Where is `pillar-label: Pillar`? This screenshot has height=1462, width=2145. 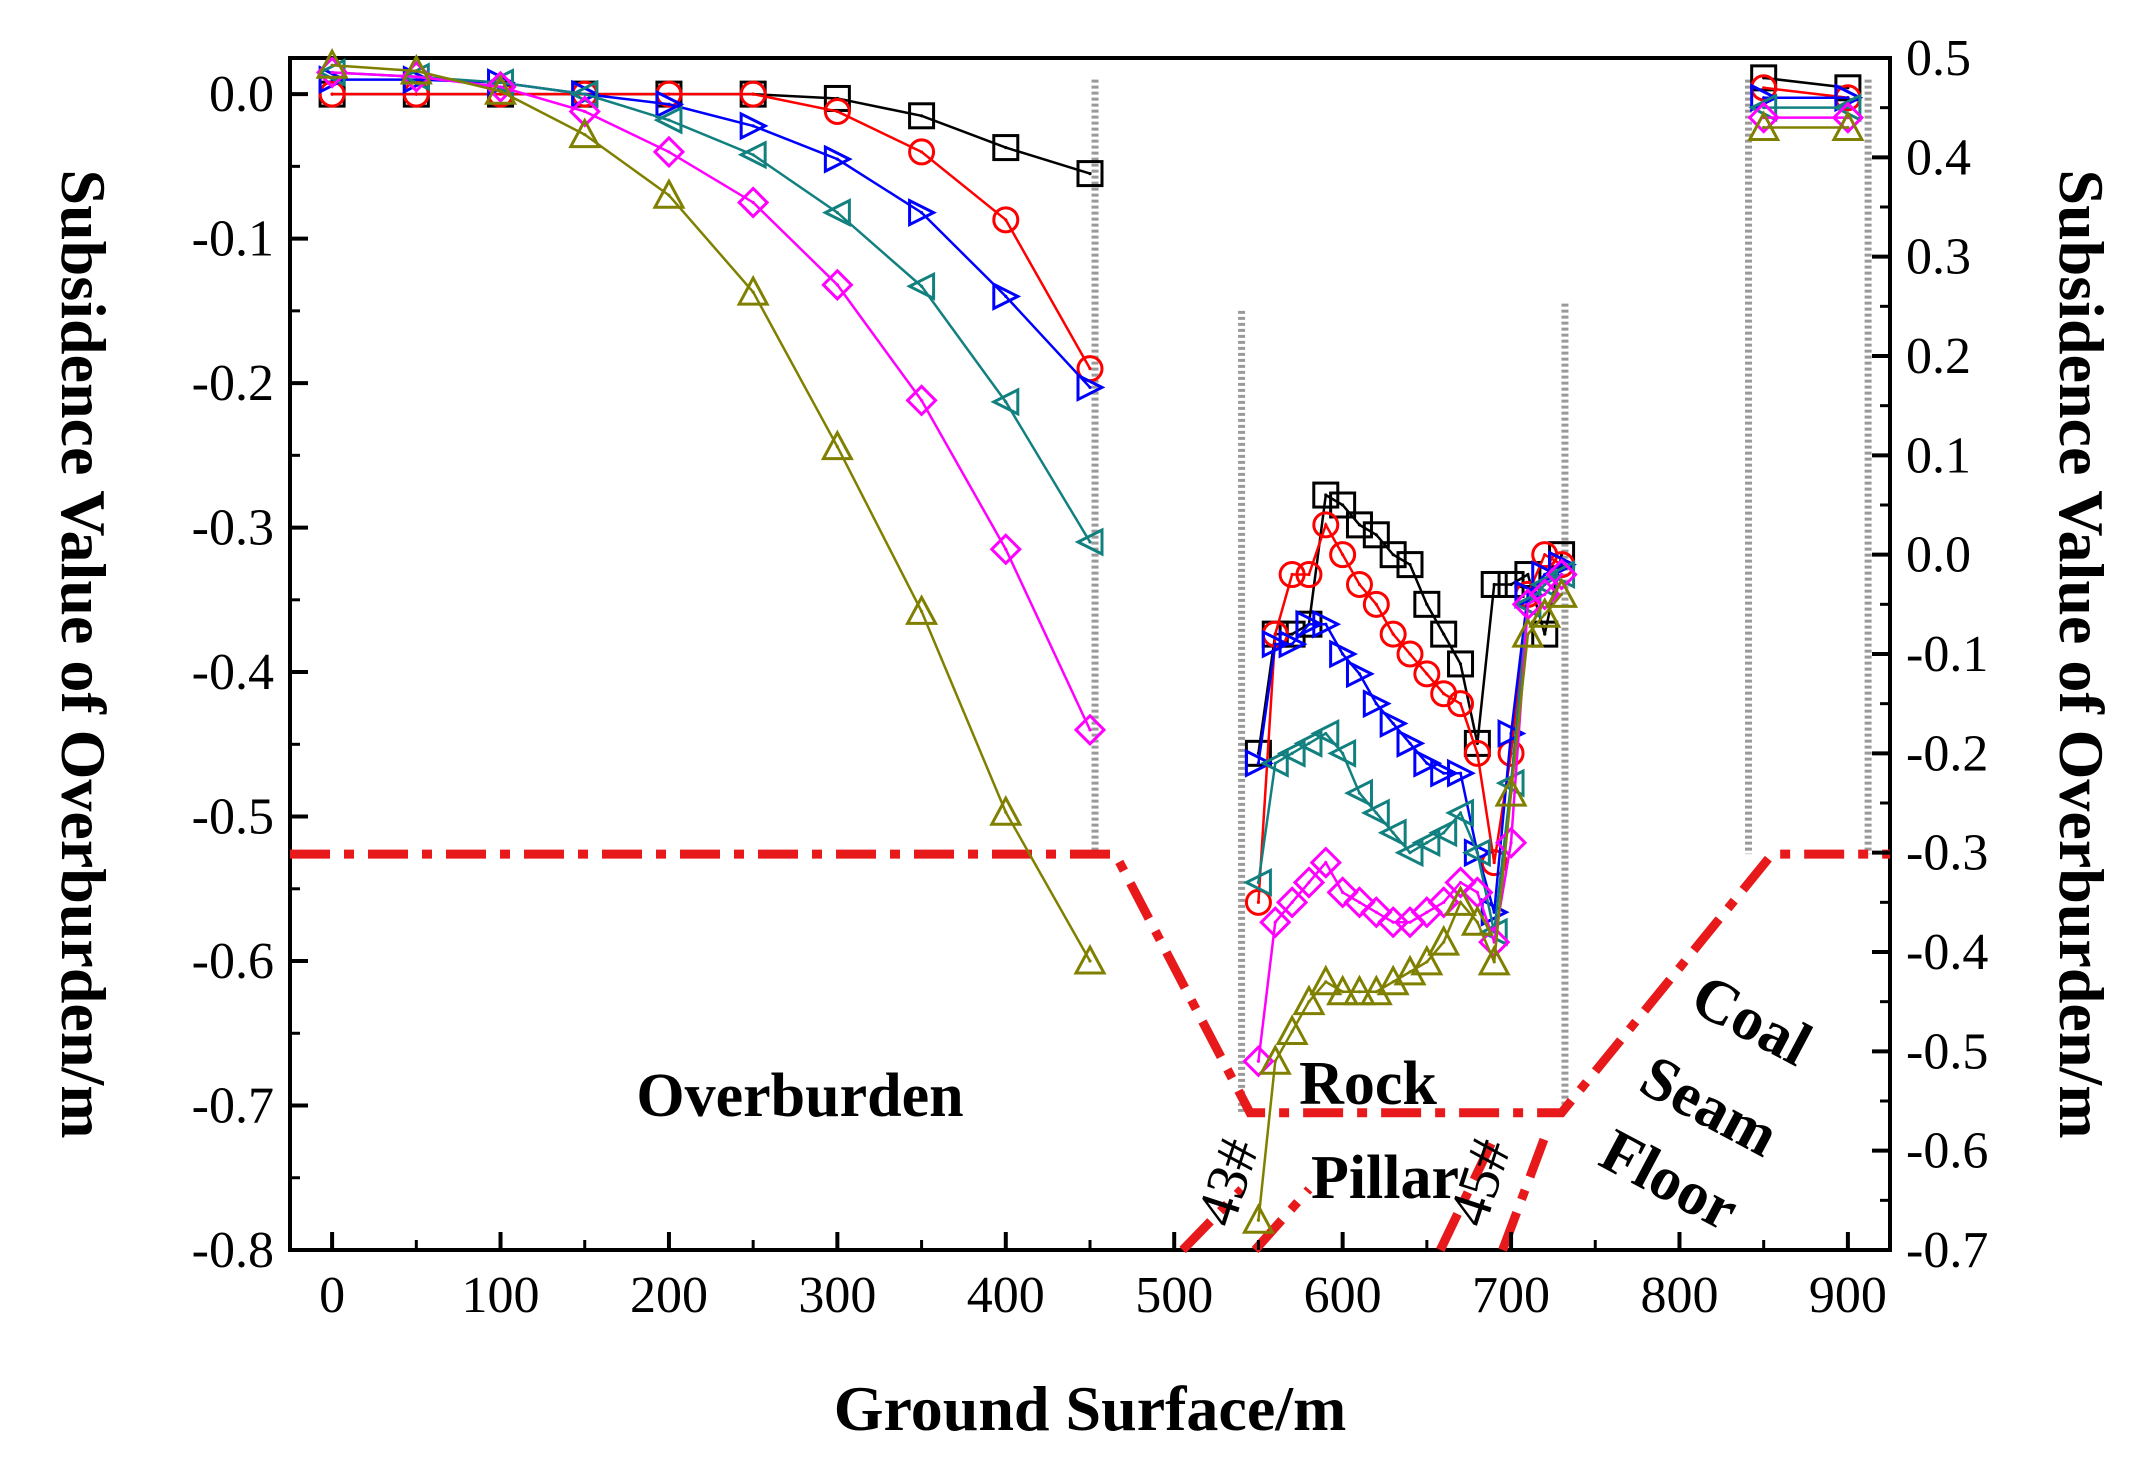
pillar-label: Pillar is located at coordinates (1385, 1178).